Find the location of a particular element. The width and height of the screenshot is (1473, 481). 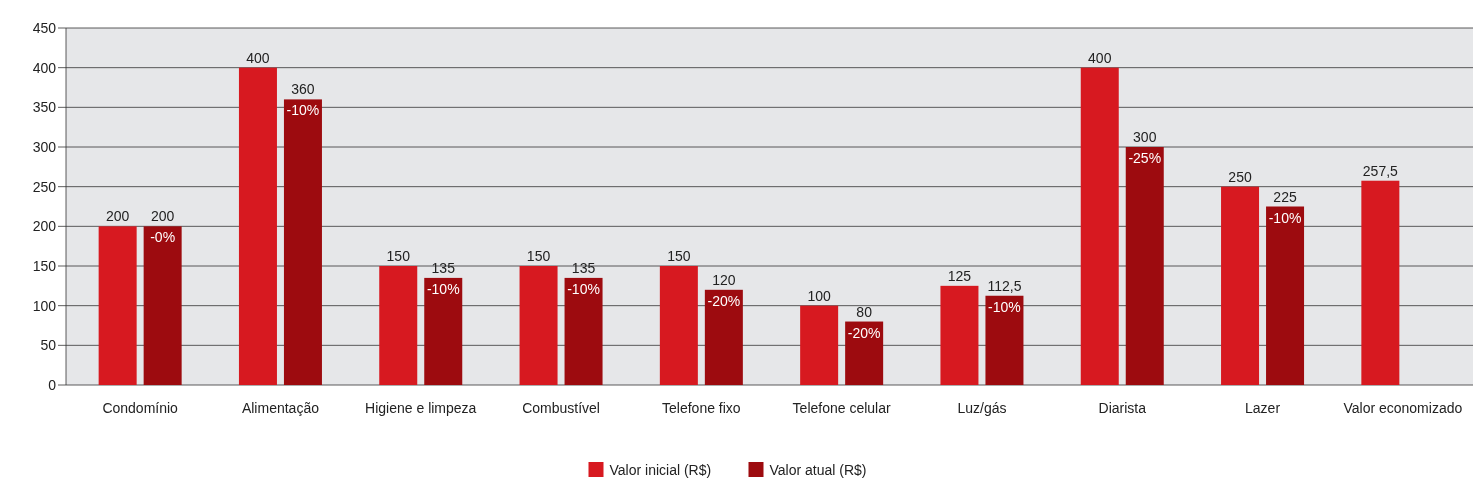

x-tick-label: Valor economizado is located at coordinates (1403, 408).